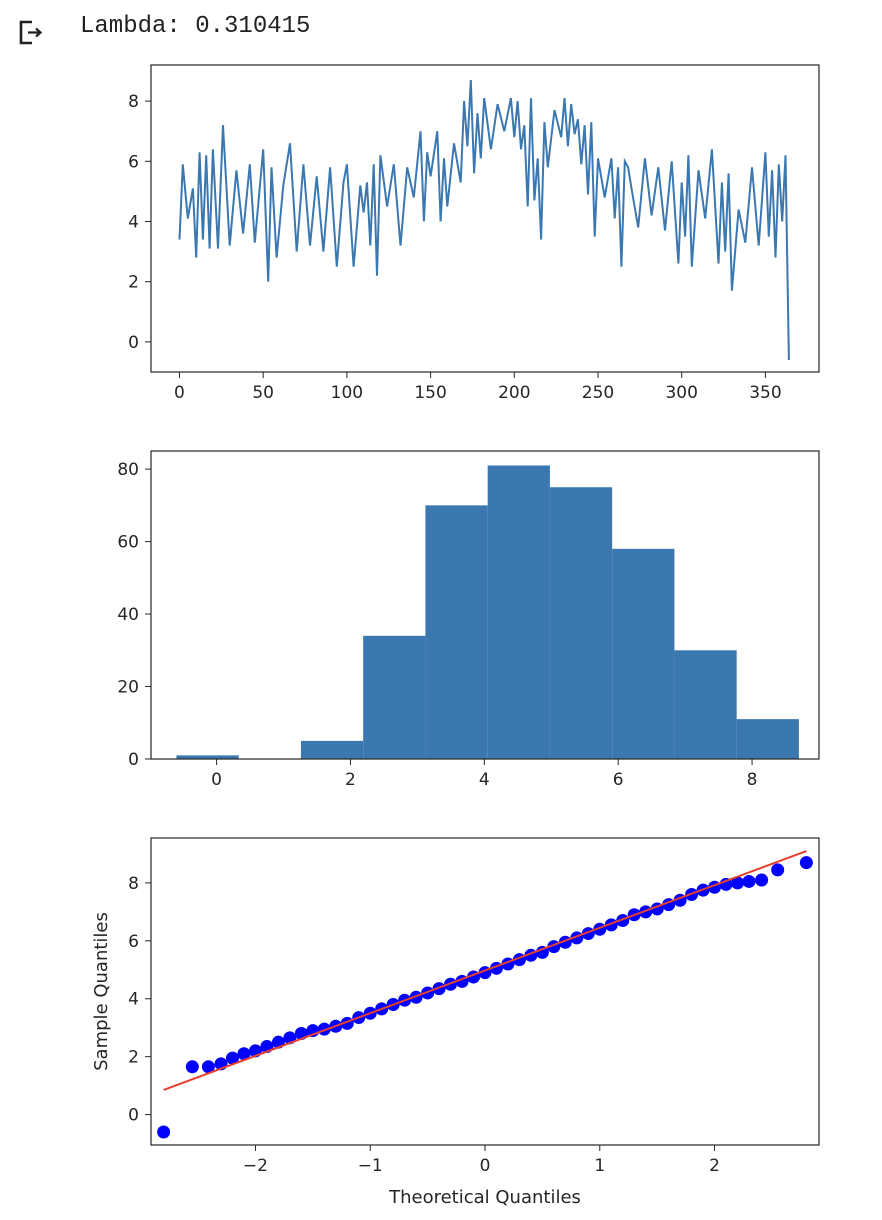 This screenshot has height=1220, width=882. I want to click on chart1-x-tick-label: 300, so click(681, 393).